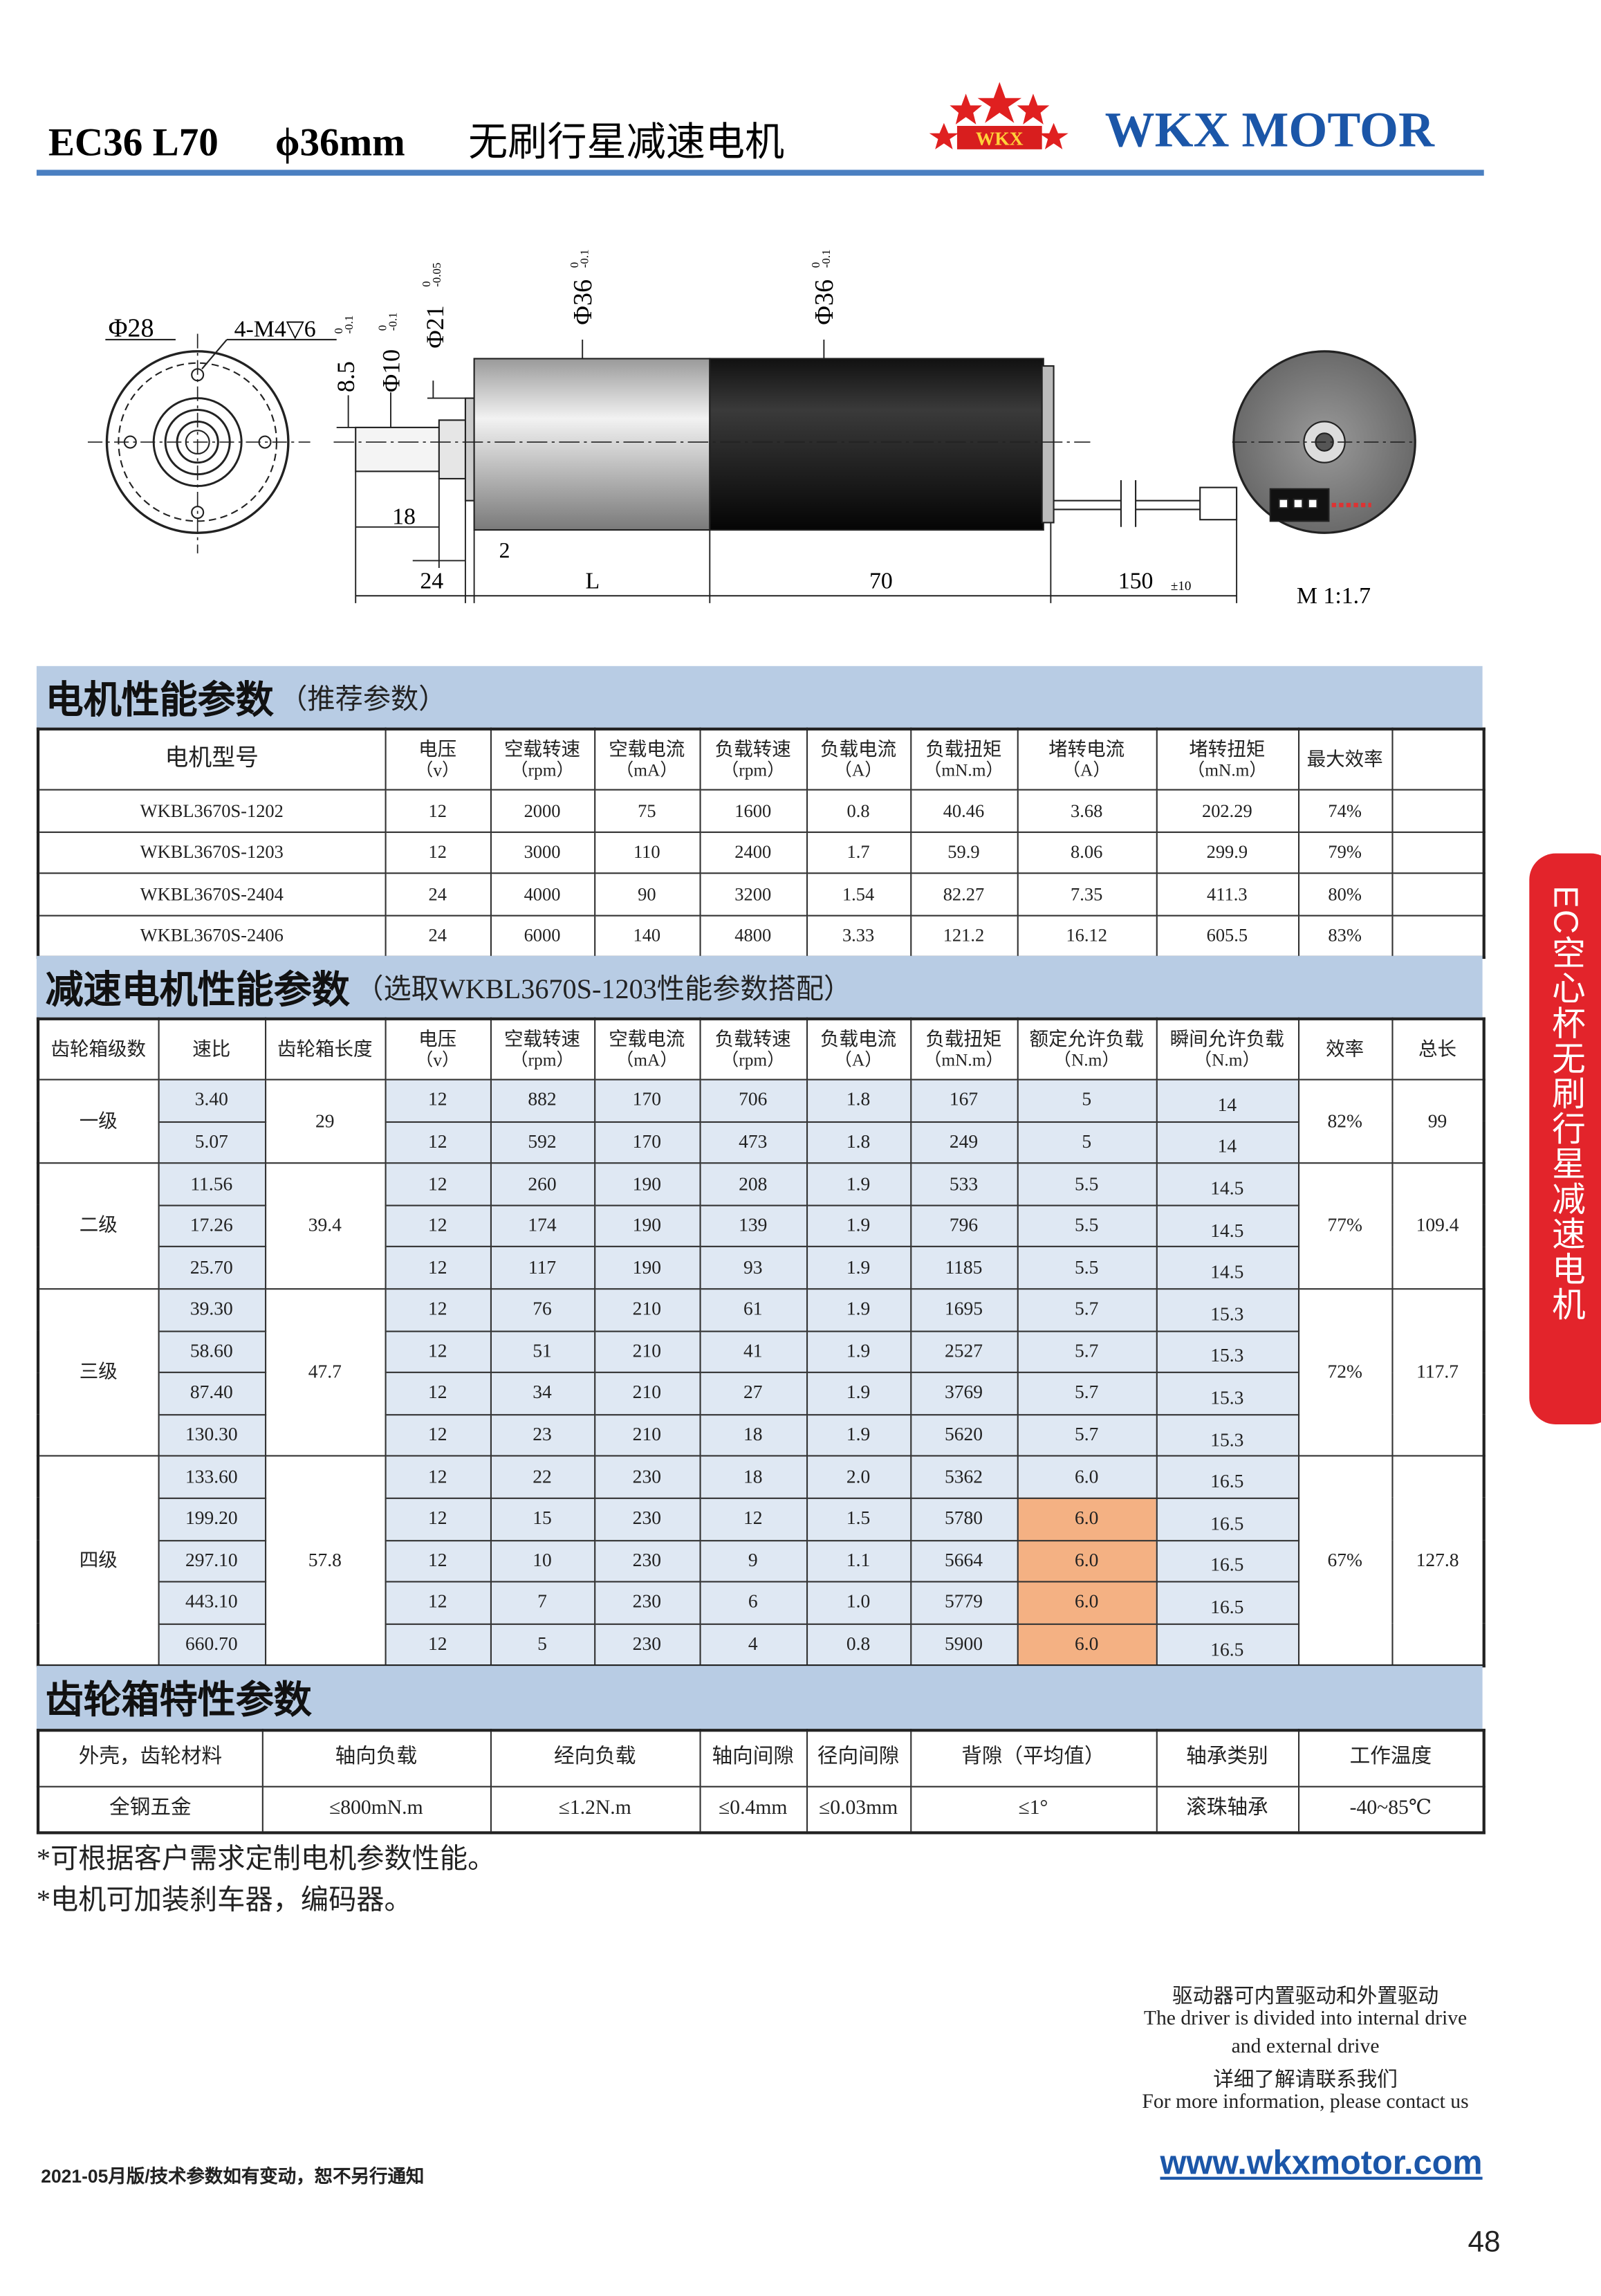 The height and width of the screenshot is (2296, 1601). Describe the element at coordinates (1086, 1561) in the screenshot. I see `cell: 6.0` at that location.